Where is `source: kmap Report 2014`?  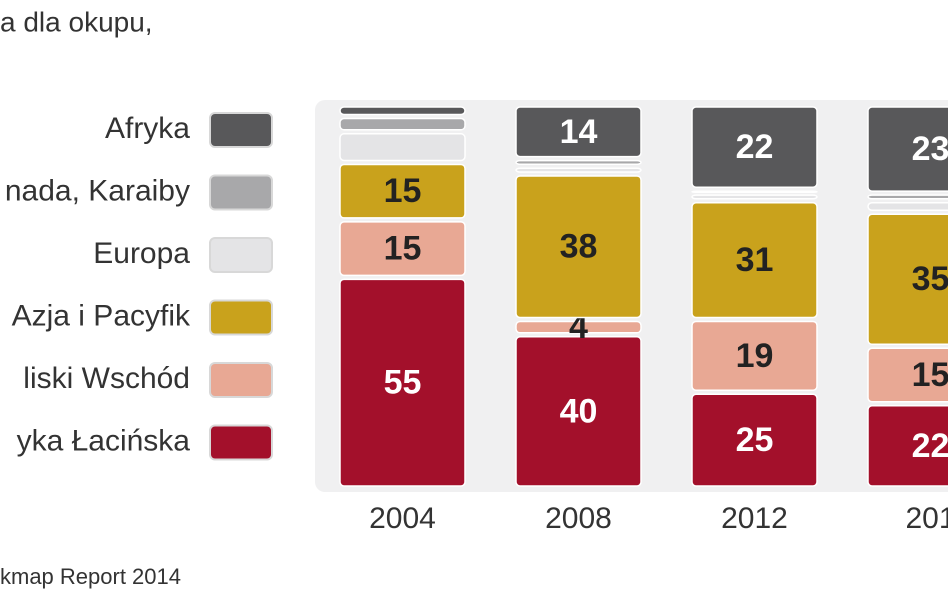 source: kmap Report 2014 is located at coordinates (90, 576).